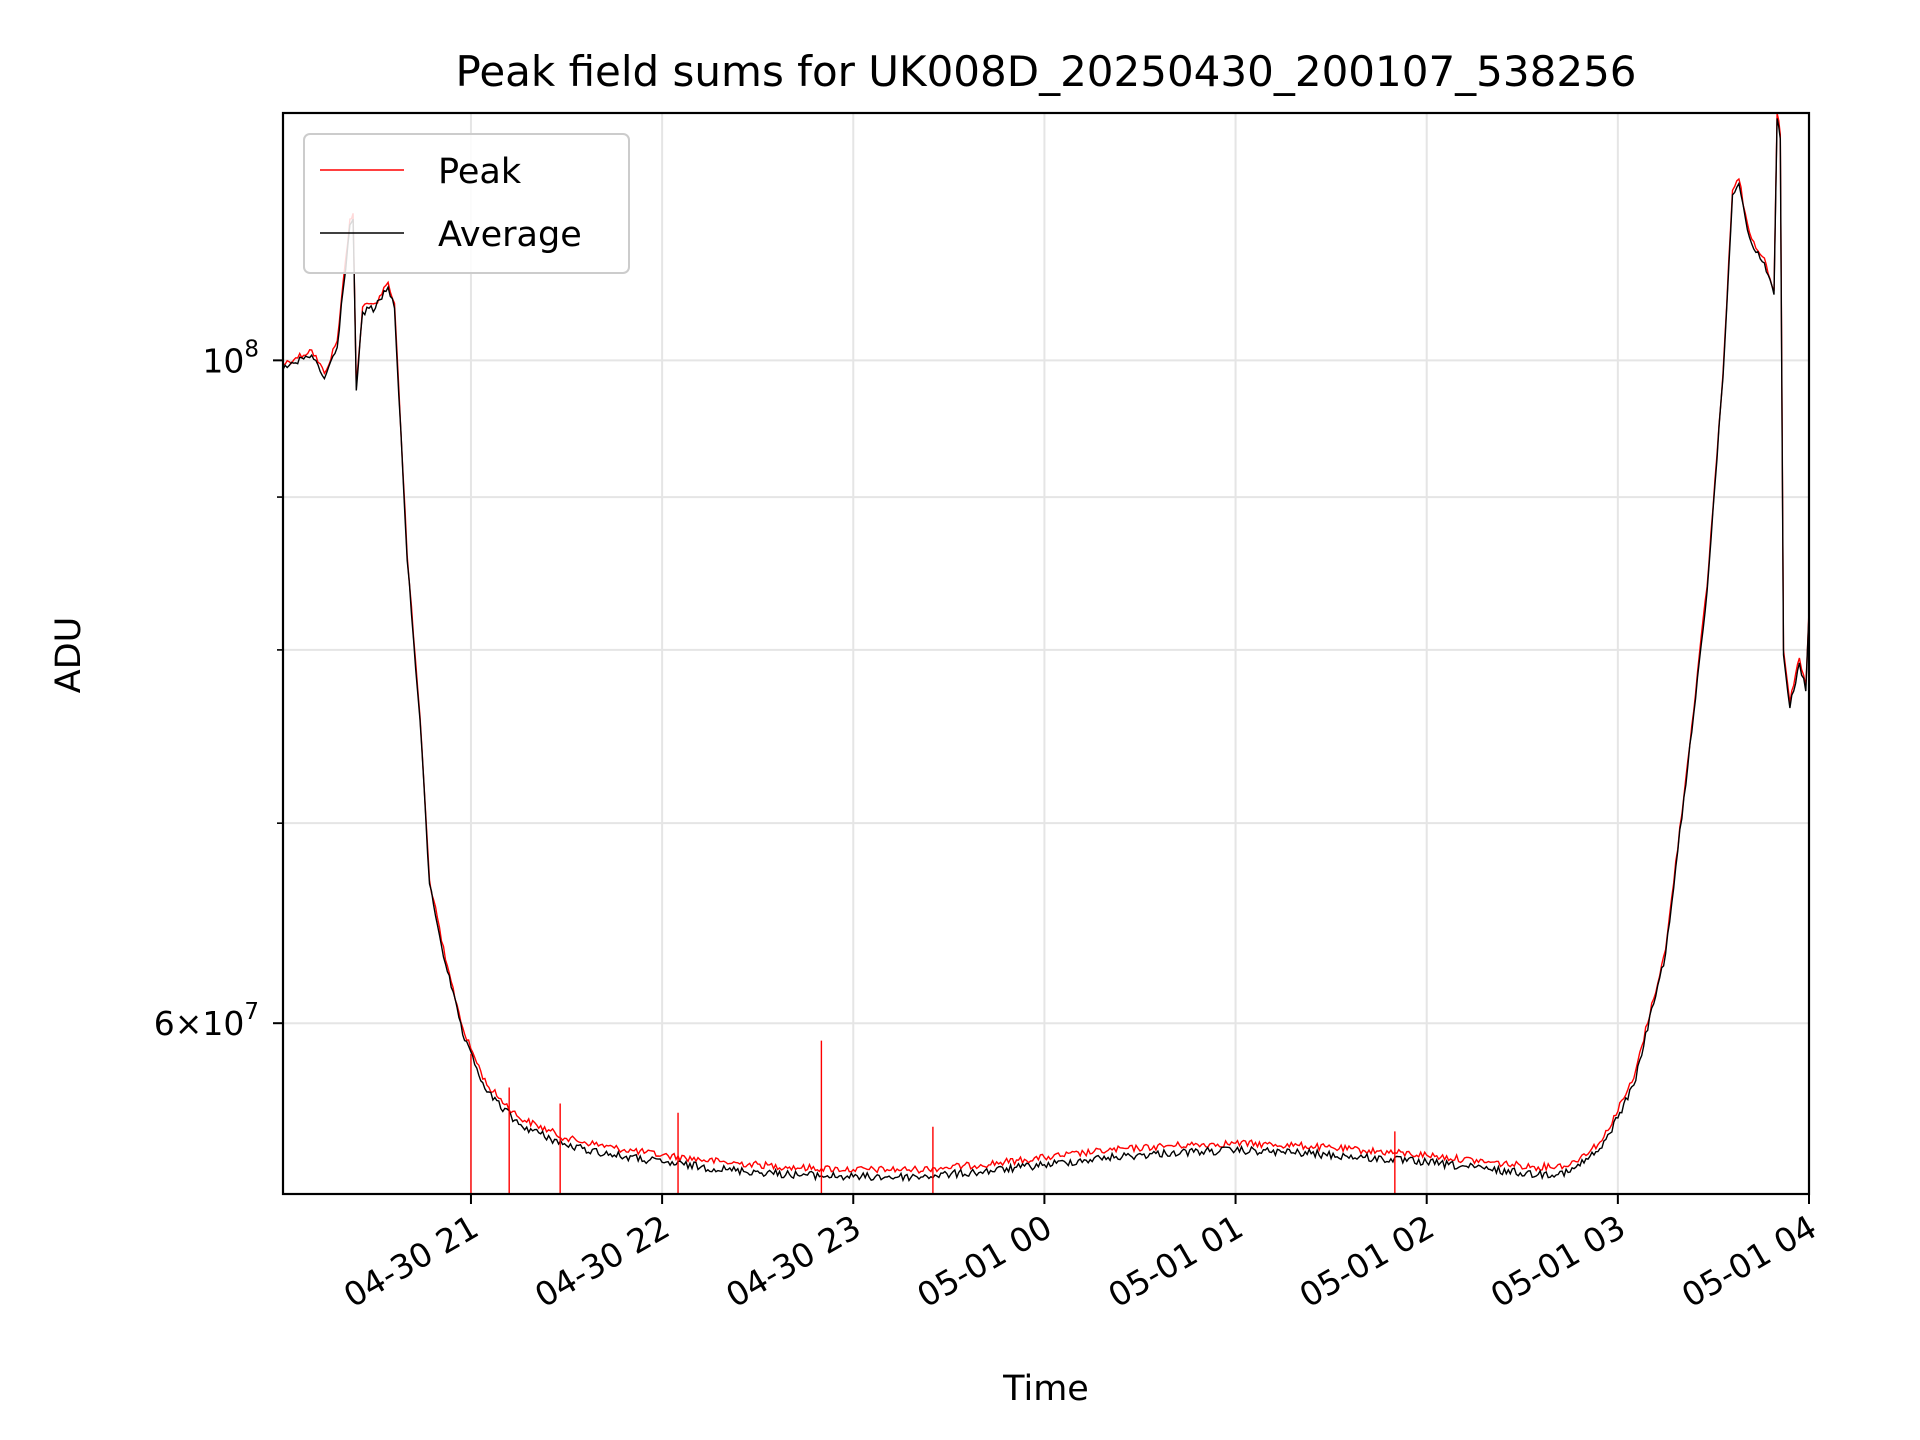 This screenshot has height=1440, width=1920. Describe the element at coordinates (69, 655) in the screenshot. I see `y-axis-label: ADU` at that location.